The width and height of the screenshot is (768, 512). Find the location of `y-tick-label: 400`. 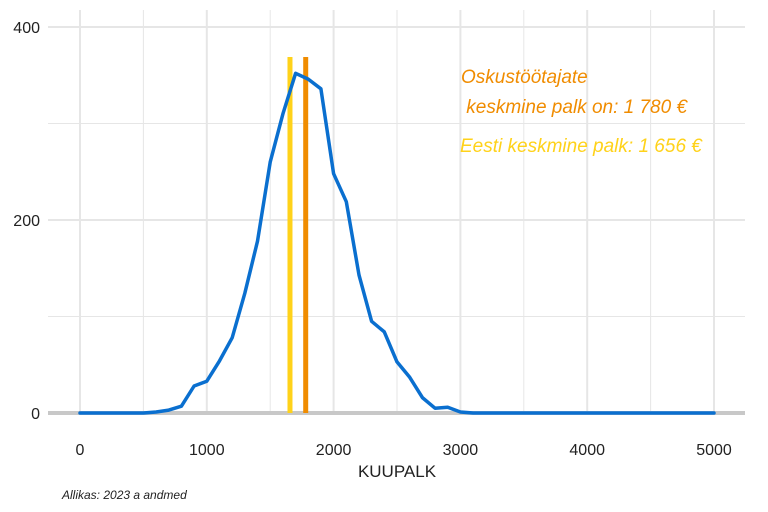

y-tick-label: 400 is located at coordinates (26, 28).